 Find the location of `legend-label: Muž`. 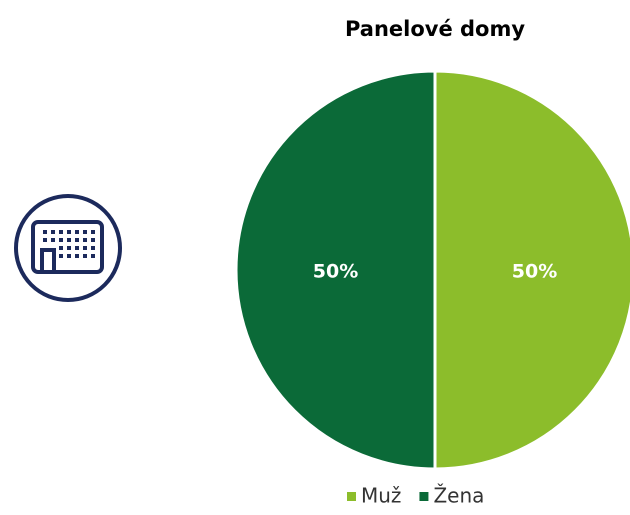

legend-label: Muž is located at coordinates (381, 496).